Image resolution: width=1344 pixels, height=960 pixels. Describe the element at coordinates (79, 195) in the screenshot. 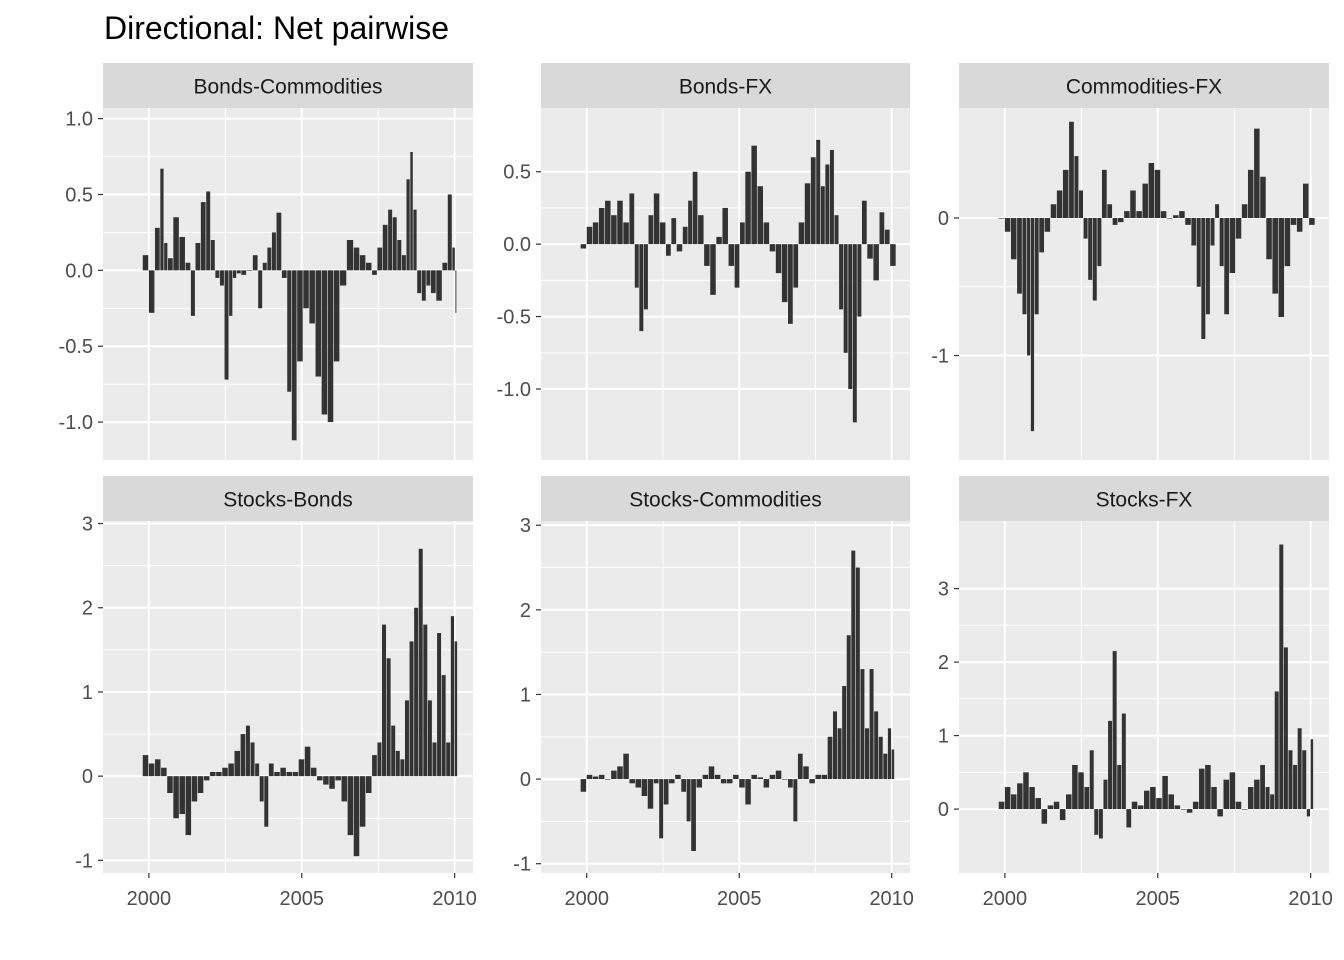

I see `y-tick-label: 0.5` at that location.